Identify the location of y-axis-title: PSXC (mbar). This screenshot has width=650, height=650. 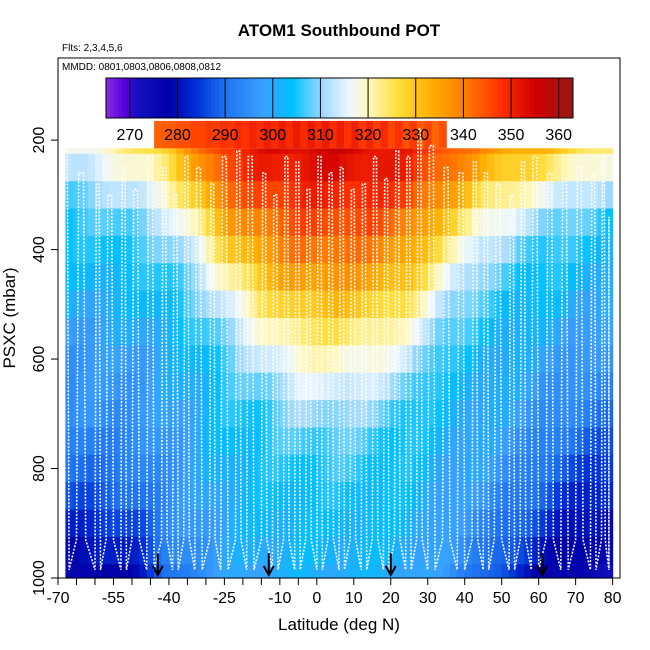
(9, 317).